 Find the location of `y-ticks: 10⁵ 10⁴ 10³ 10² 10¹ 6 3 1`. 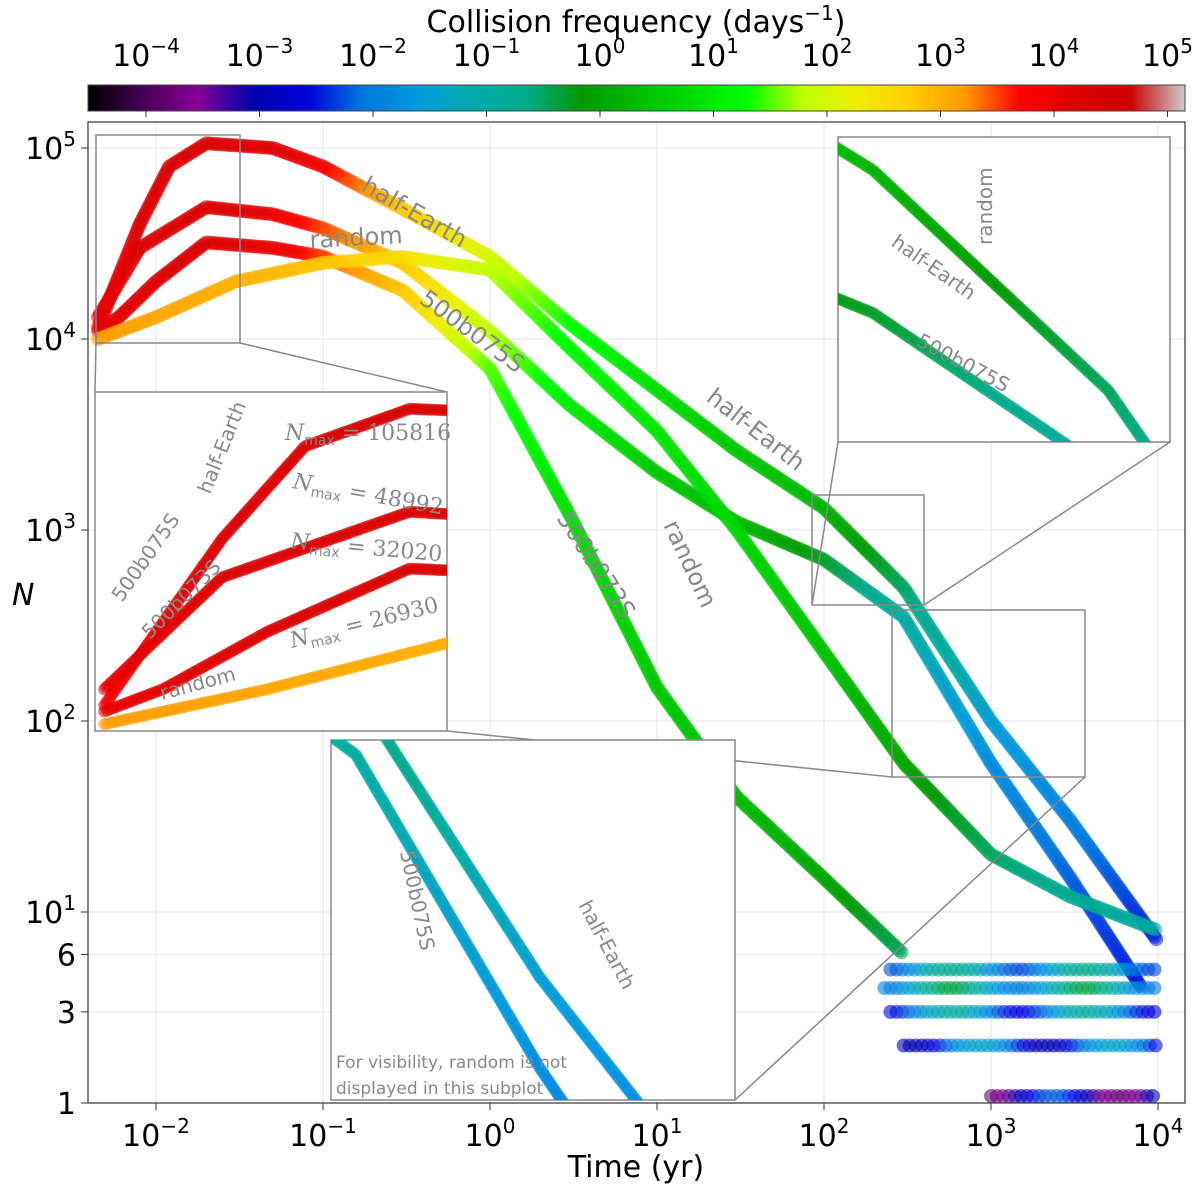

y-ticks: 10⁵ 10⁴ 10³ 10² 10¹ 6 3 1 is located at coordinates (56, 624).